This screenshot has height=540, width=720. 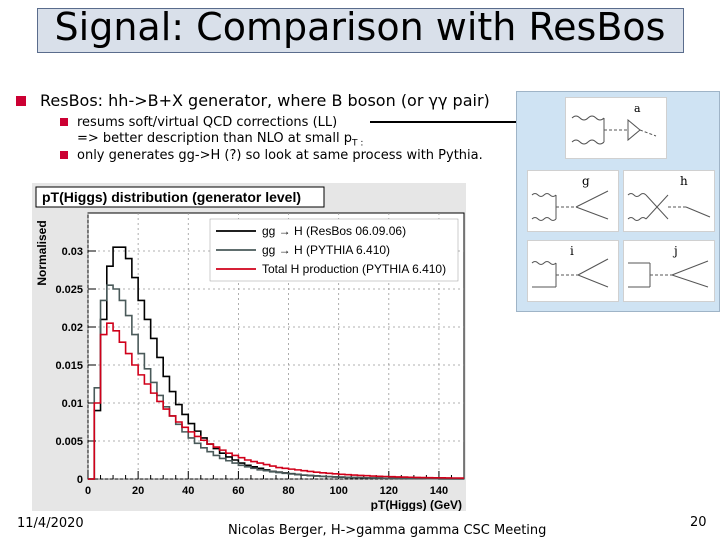 What do you see at coordinates (669, 197) in the screenshot?
I see `diagram-h-drawing: h` at bounding box center [669, 197].